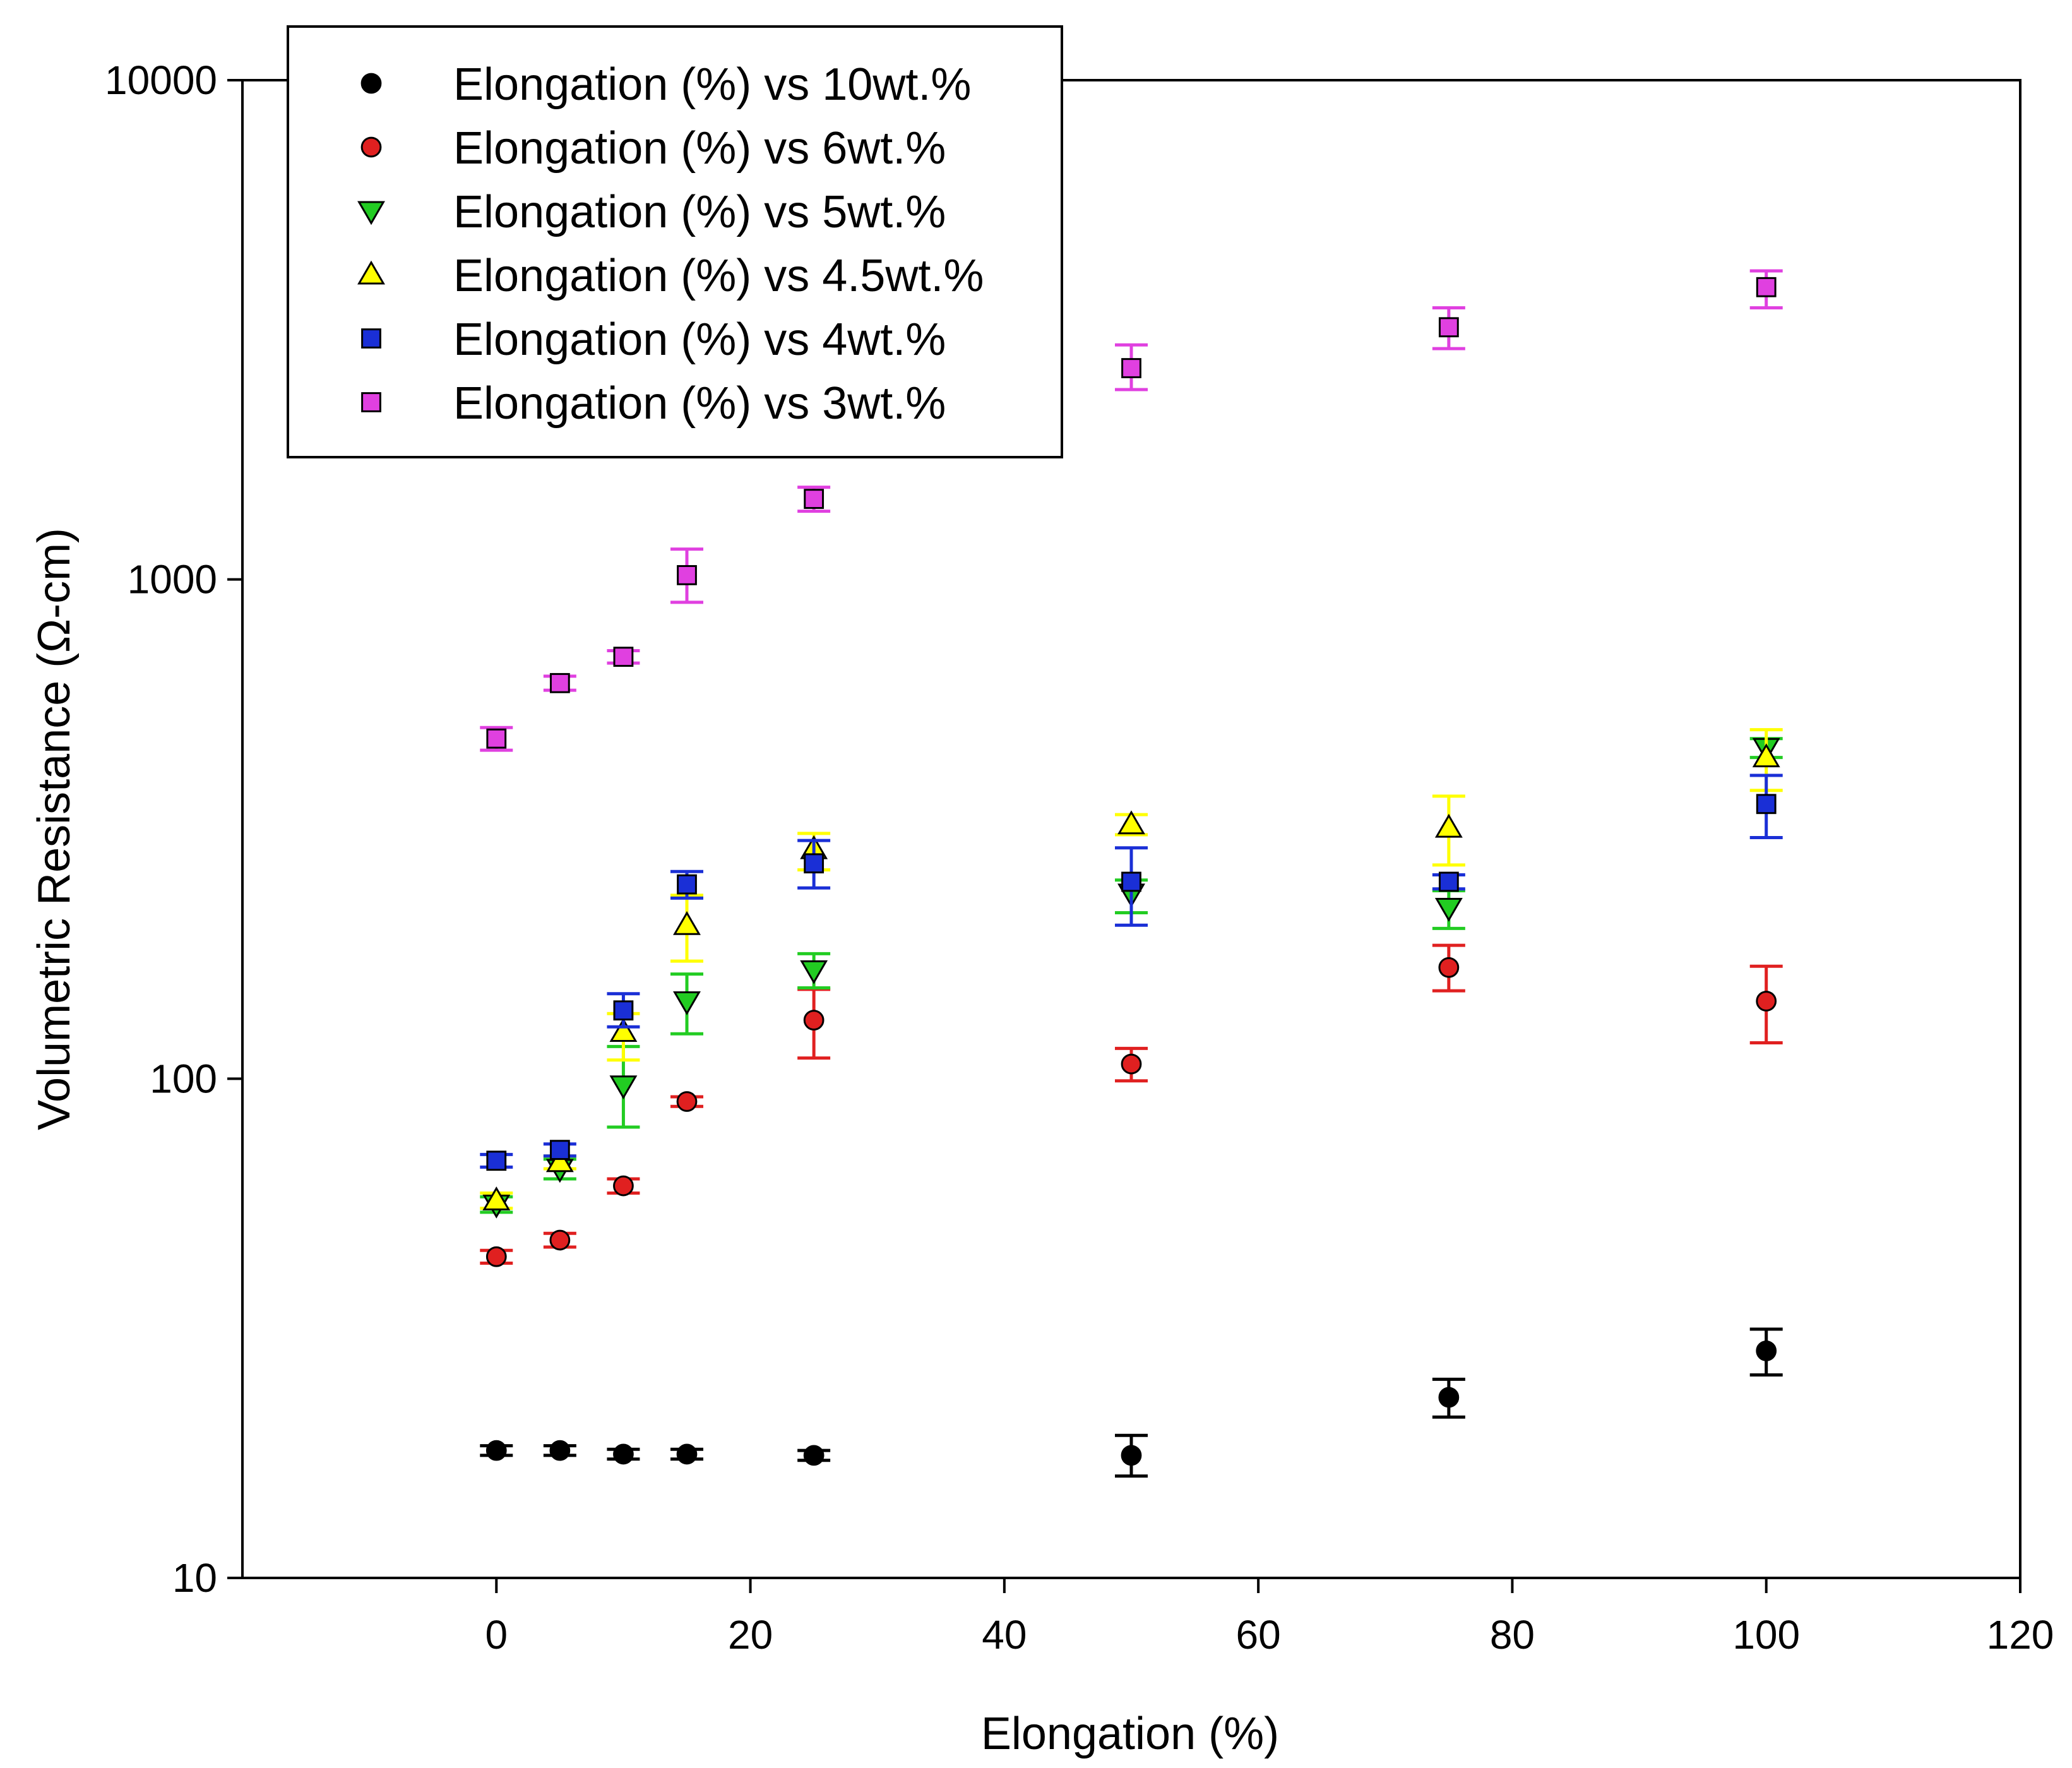 The width and height of the screenshot is (2072, 1768). I want to click on legend-label: Elongation (%) vs 3wt.%, so click(699, 403).